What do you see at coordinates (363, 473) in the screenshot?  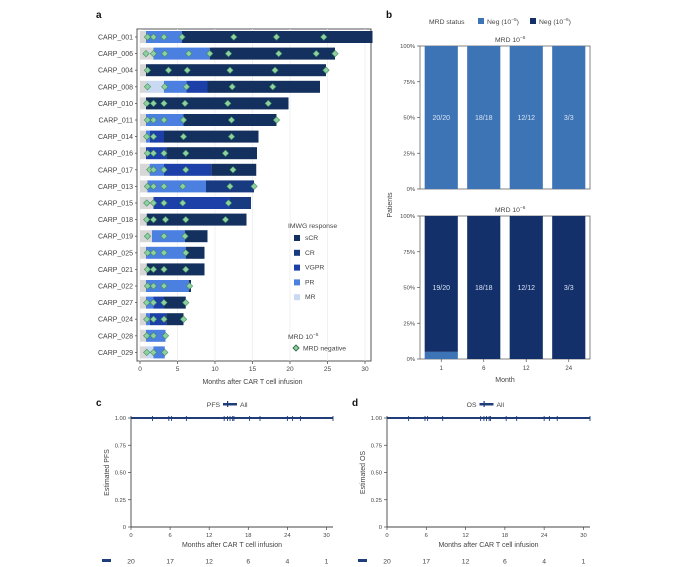 I see `y-axis-label-d: Estimated OS` at bounding box center [363, 473].